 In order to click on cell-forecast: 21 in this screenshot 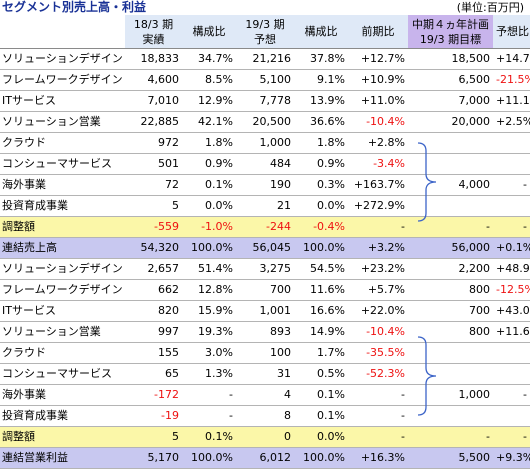, I will do `click(265, 206)`.